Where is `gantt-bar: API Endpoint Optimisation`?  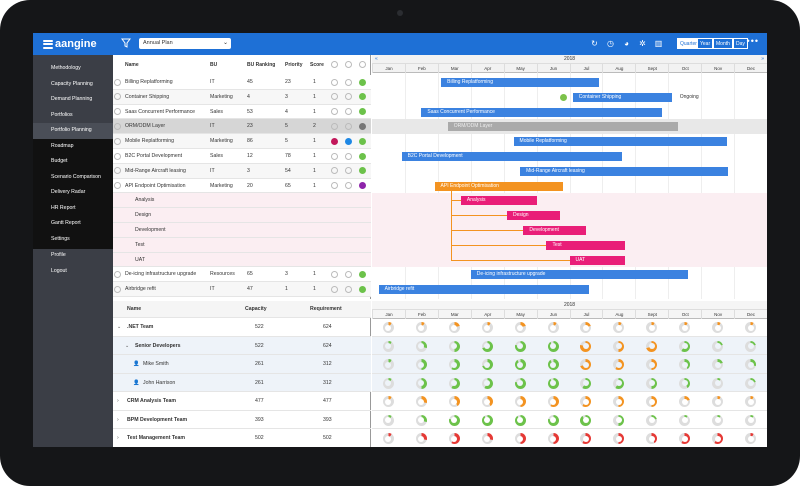 gantt-bar: API Endpoint Optimisation is located at coordinates (498, 186).